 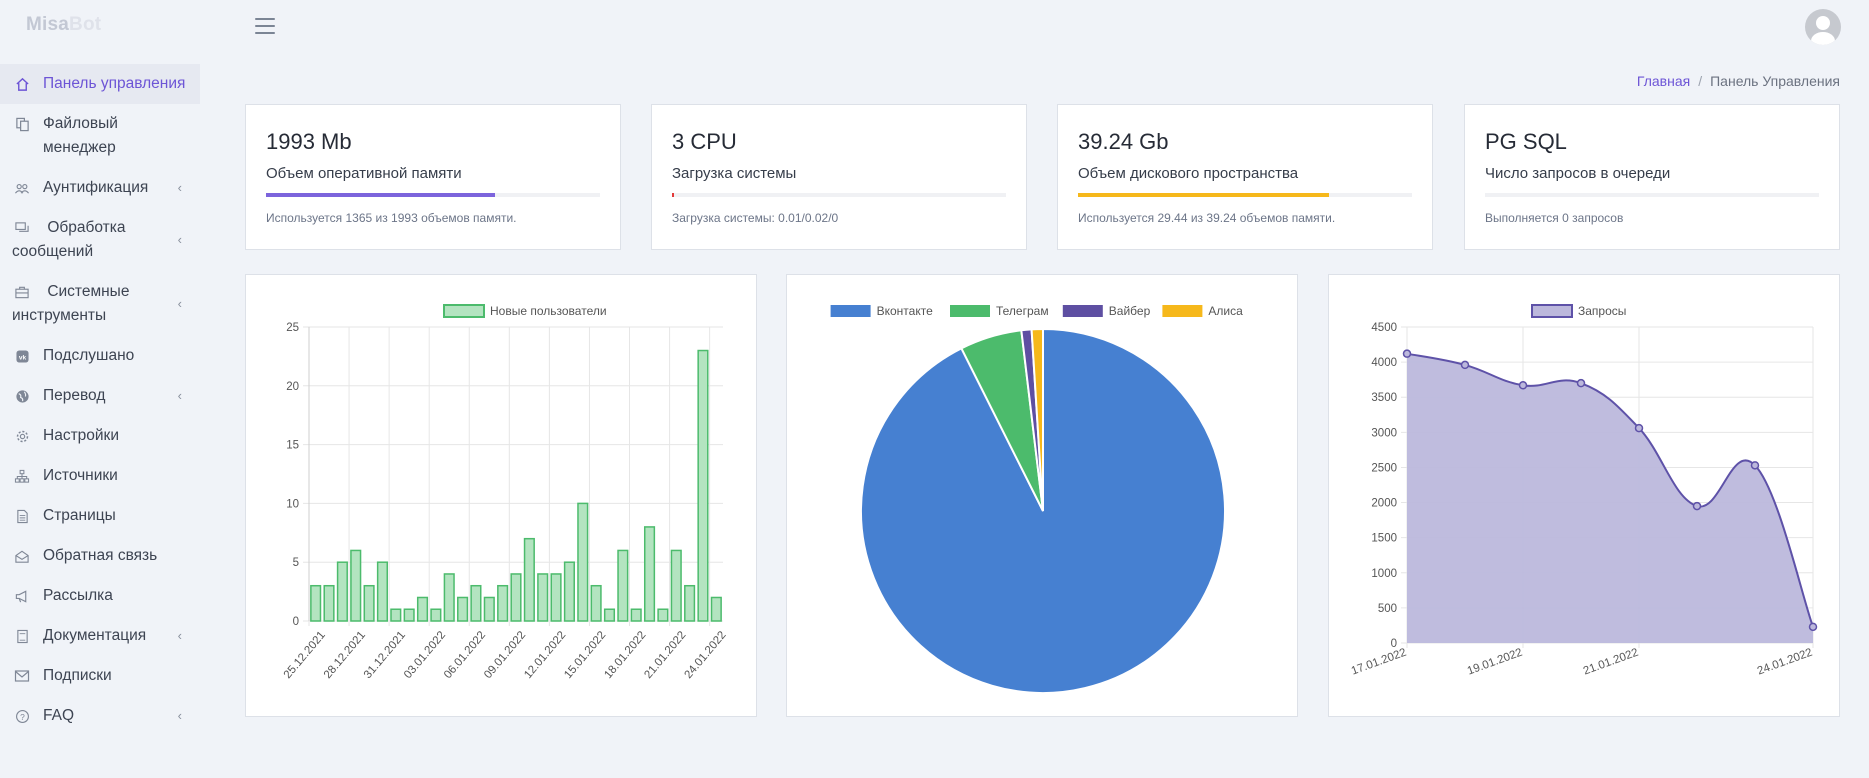 What do you see at coordinates (80, 135) in the screenshot?
I see `sidebar-item-label: Файловый менеджер` at bounding box center [80, 135].